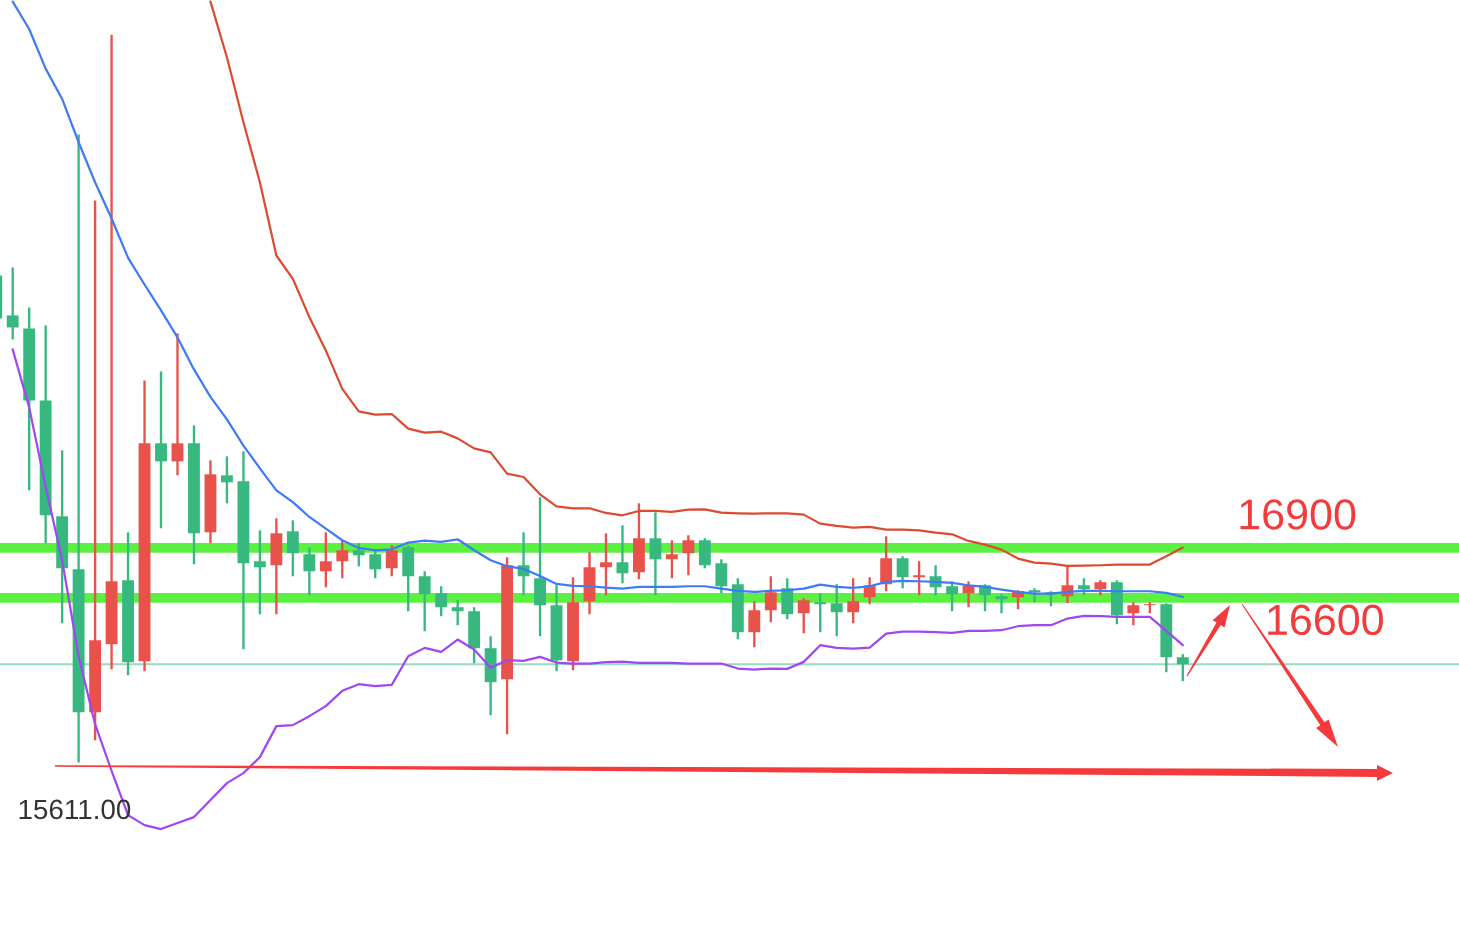  What do you see at coordinates (1325, 620) in the screenshot?
I see `ref-line-label: 16600` at bounding box center [1325, 620].